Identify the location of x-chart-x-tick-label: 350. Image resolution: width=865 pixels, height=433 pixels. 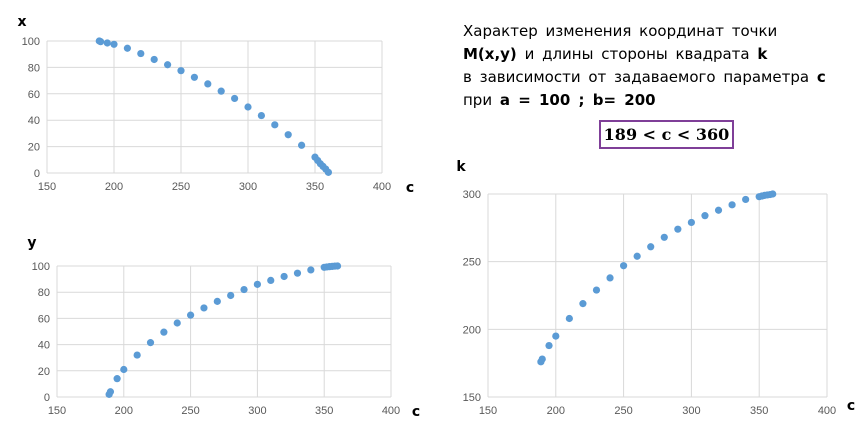
(315, 187).